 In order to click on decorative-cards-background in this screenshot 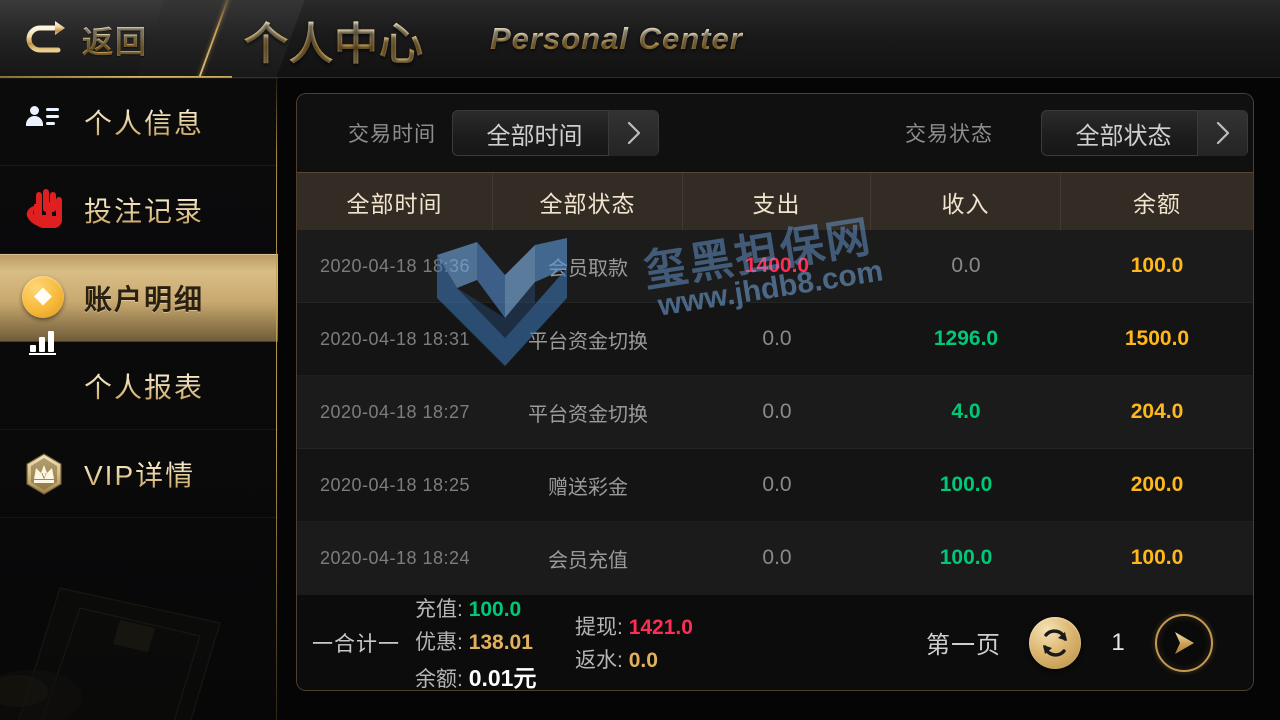, I will do `click(110, 653)`.